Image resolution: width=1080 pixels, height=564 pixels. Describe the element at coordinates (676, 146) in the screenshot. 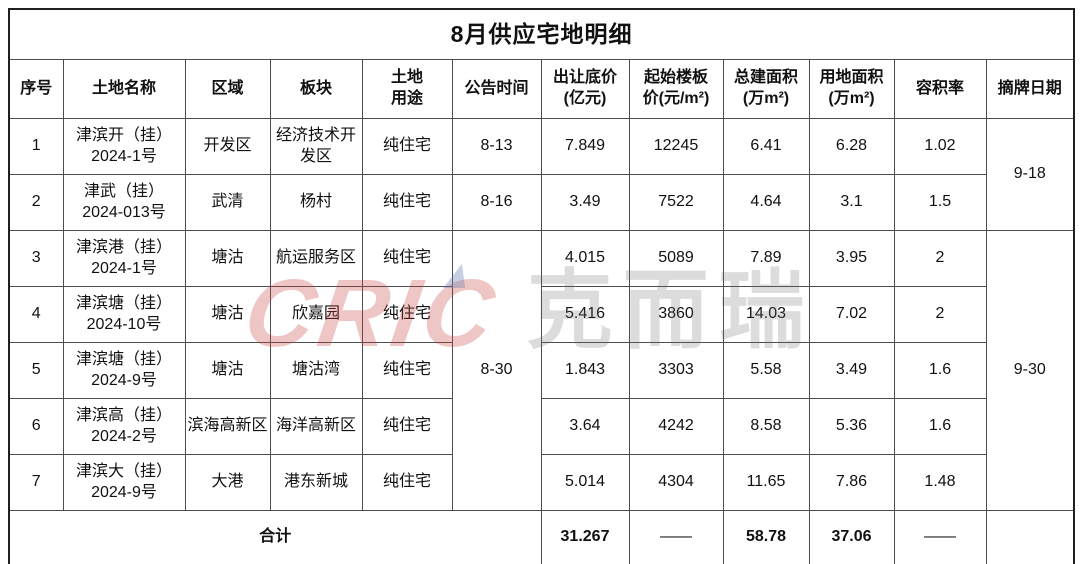

I see `cell-floor-price: 12245` at that location.